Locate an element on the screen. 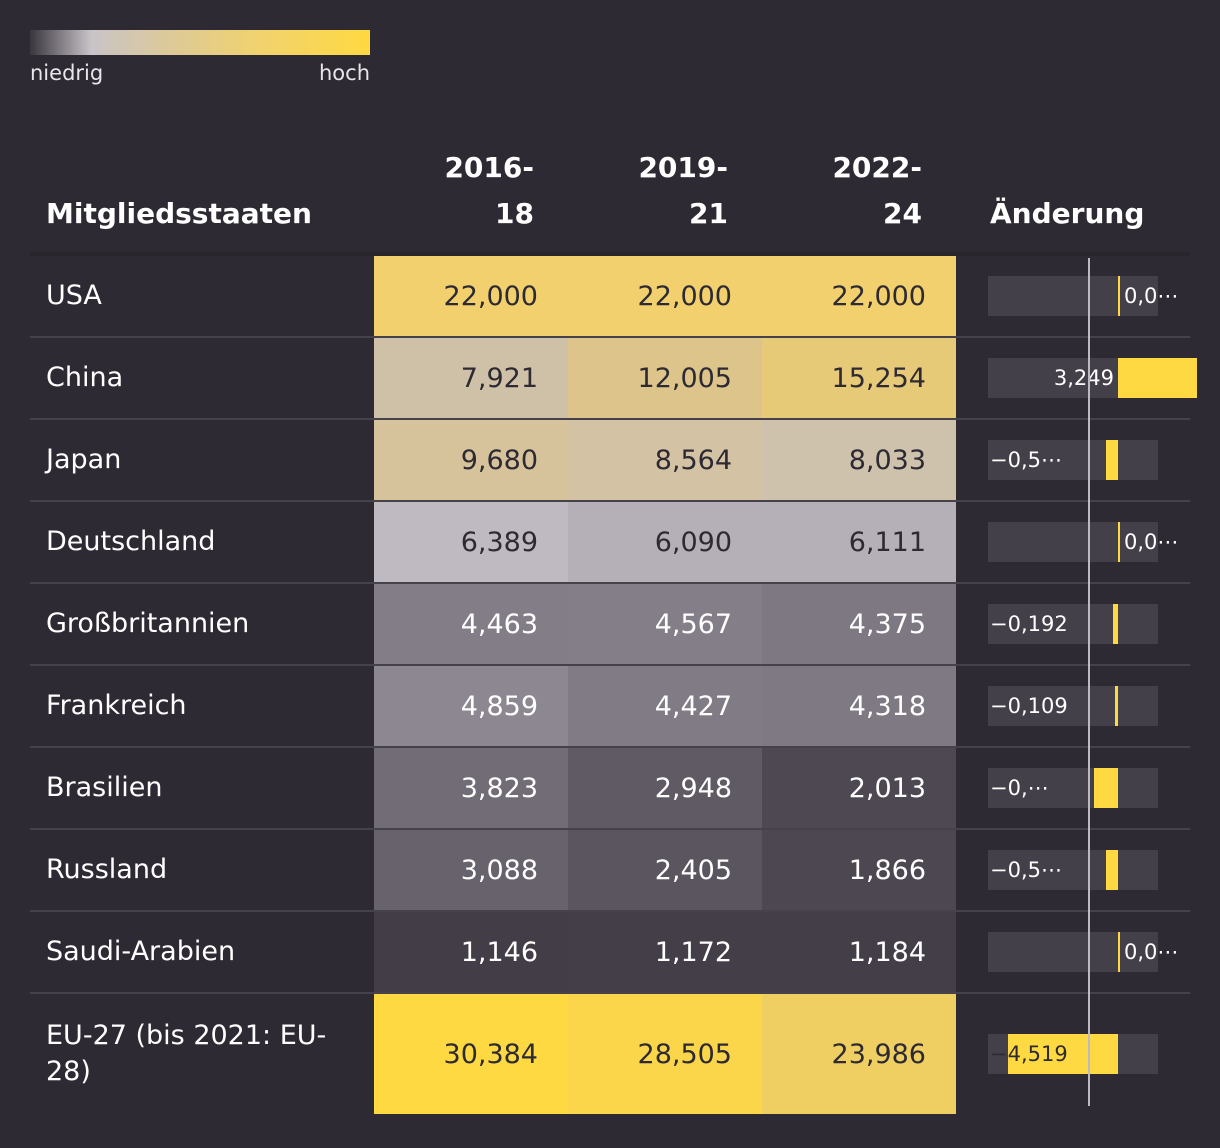 This screenshot has width=1220, height=1148. header-year-2016: 2016- 18 is located at coordinates (489, 190).